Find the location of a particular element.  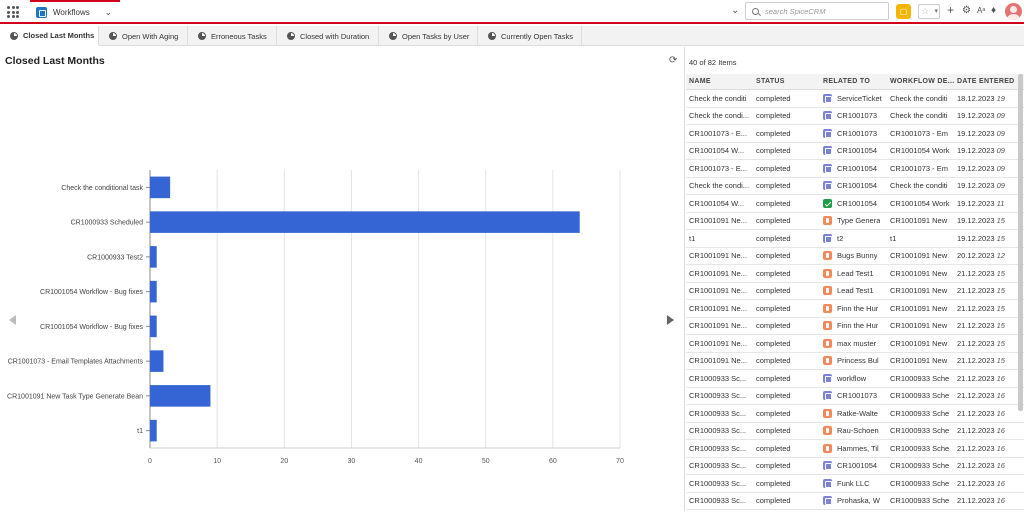

column-header-status: STATUS is located at coordinates (770, 81).